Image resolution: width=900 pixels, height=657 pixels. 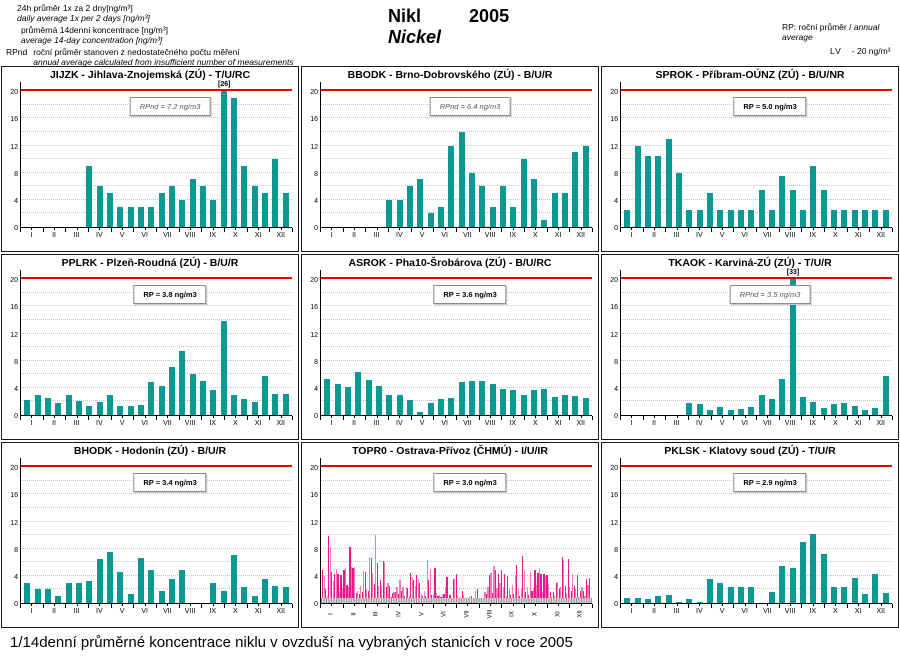 What do you see at coordinates (756, 530) in the screenshot?
I see `bars-series` at bounding box center [756, 530].